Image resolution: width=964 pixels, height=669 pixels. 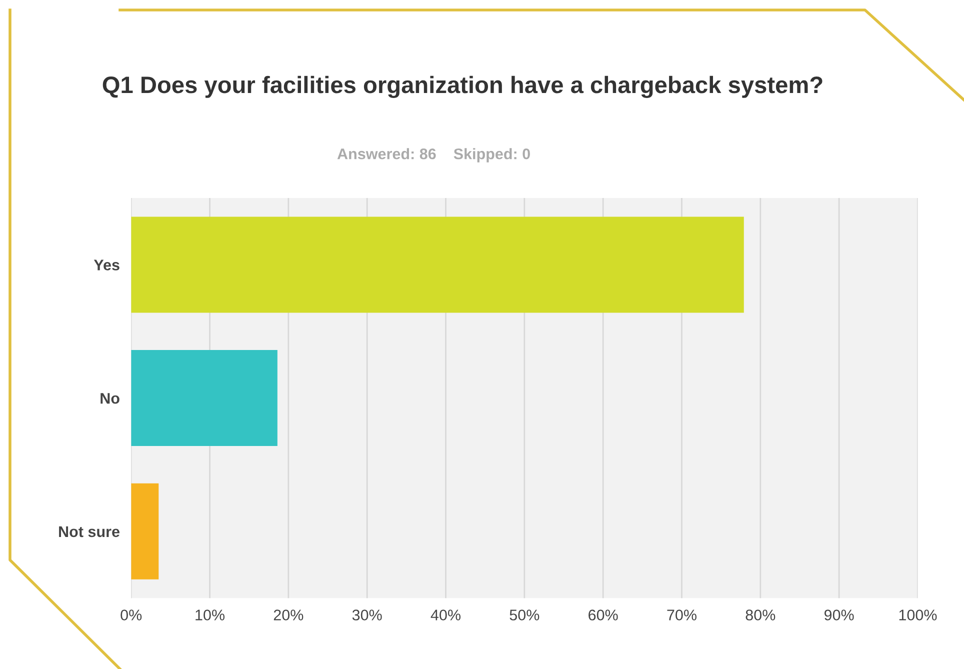 I want to click on x-tick-label: 90%, so click(x=839, y=615).